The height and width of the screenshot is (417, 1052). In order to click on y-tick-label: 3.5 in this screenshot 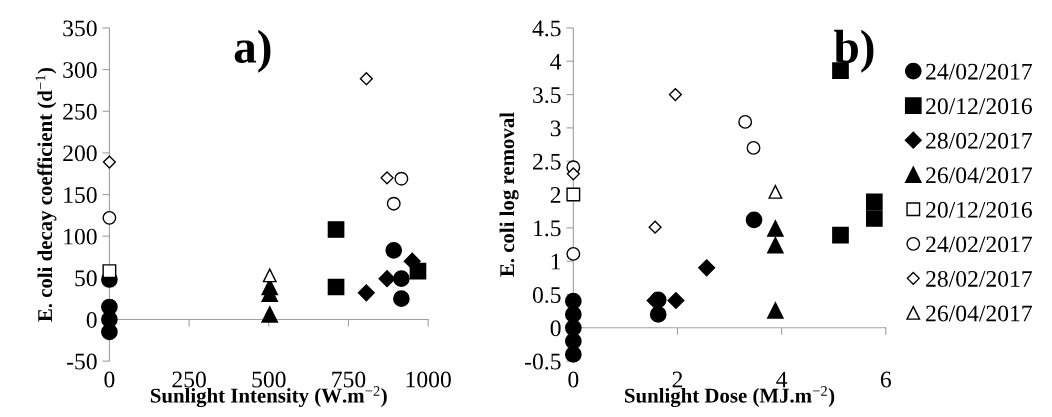, I will do `click(547, 95)`.